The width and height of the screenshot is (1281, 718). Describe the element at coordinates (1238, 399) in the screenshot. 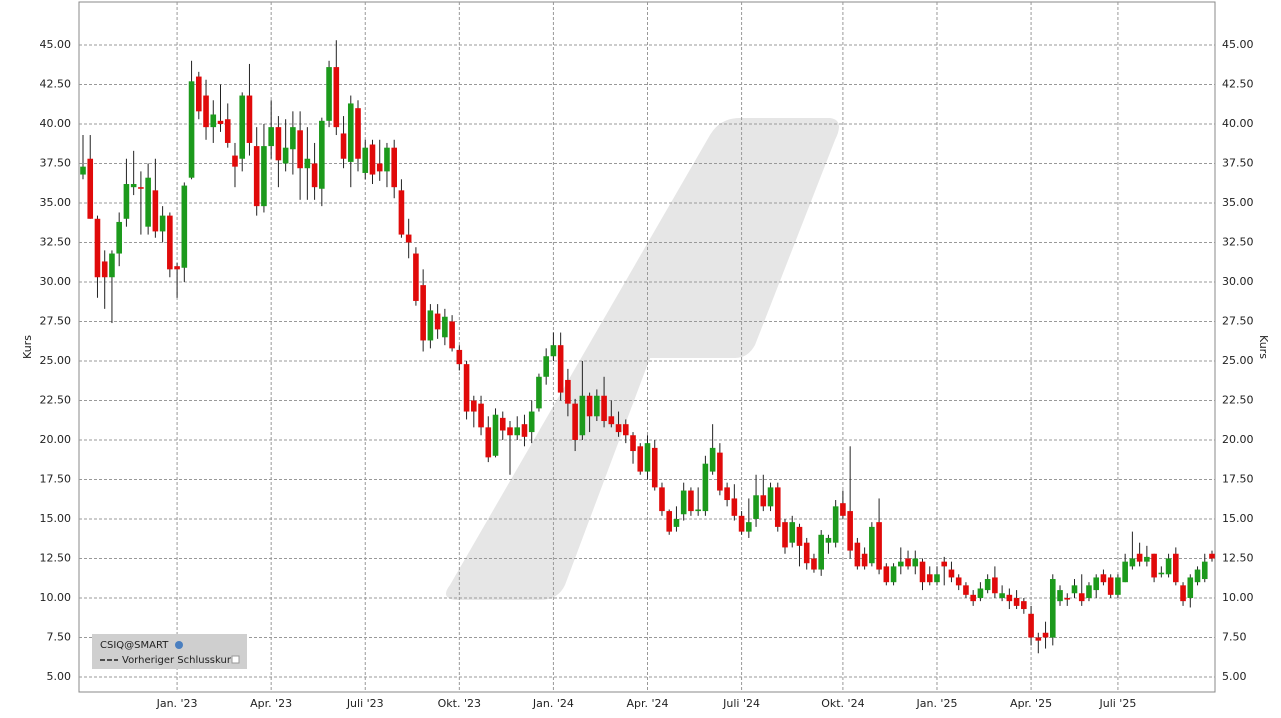

I see `y2-tick-label: 22.50` at that location.